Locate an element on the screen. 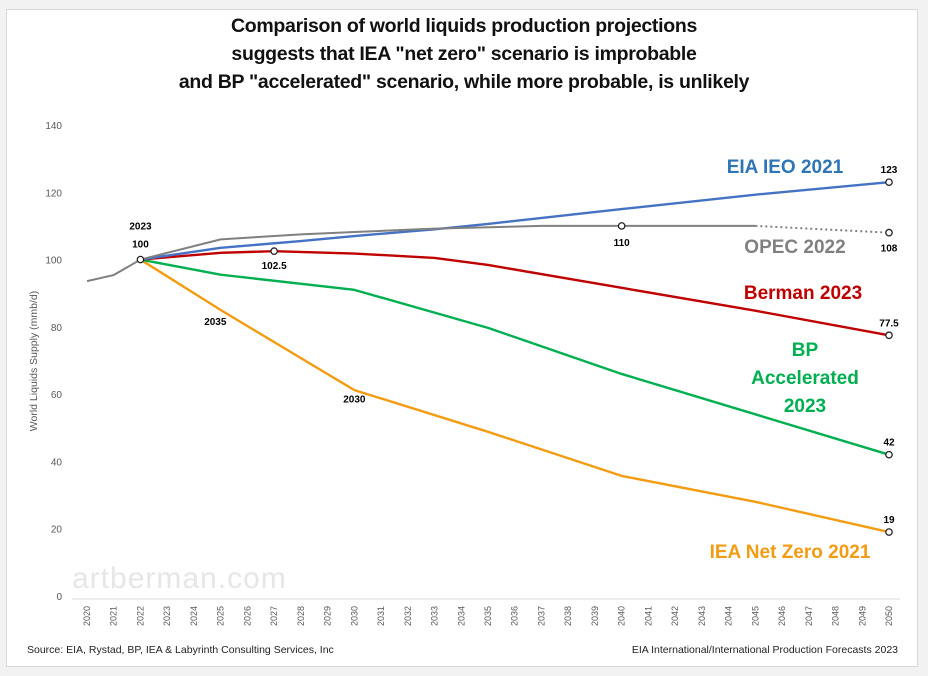 The height and width of the screenshot is (676, 928). x-tick-label: 2025 is located at coordinates (221, 616).